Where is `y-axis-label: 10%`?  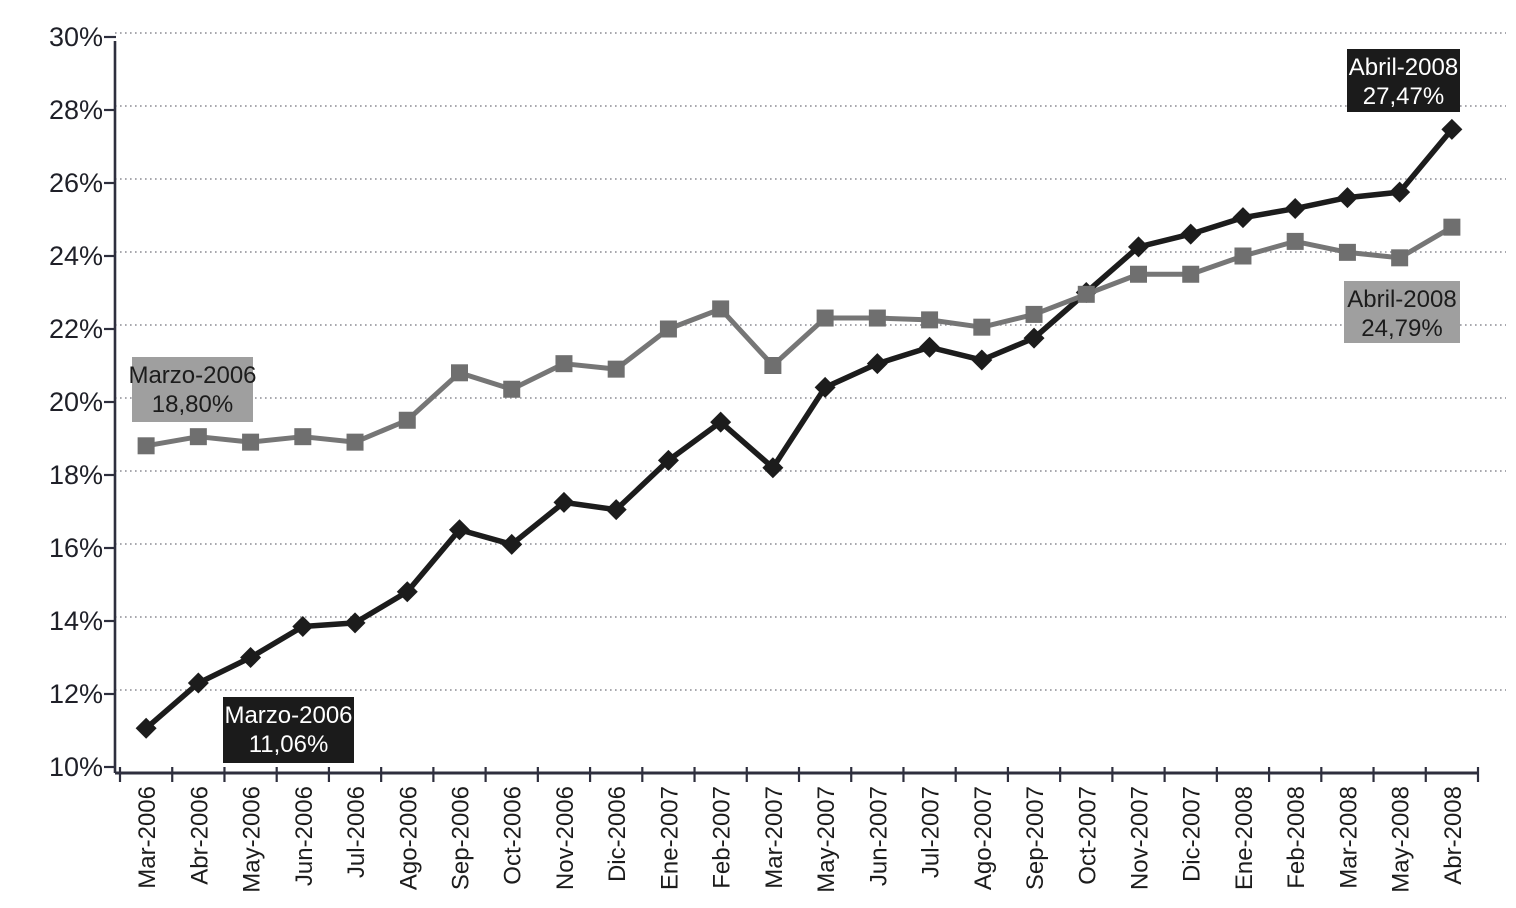
y-axis-label: 10% is located at coordinates (76, 767).